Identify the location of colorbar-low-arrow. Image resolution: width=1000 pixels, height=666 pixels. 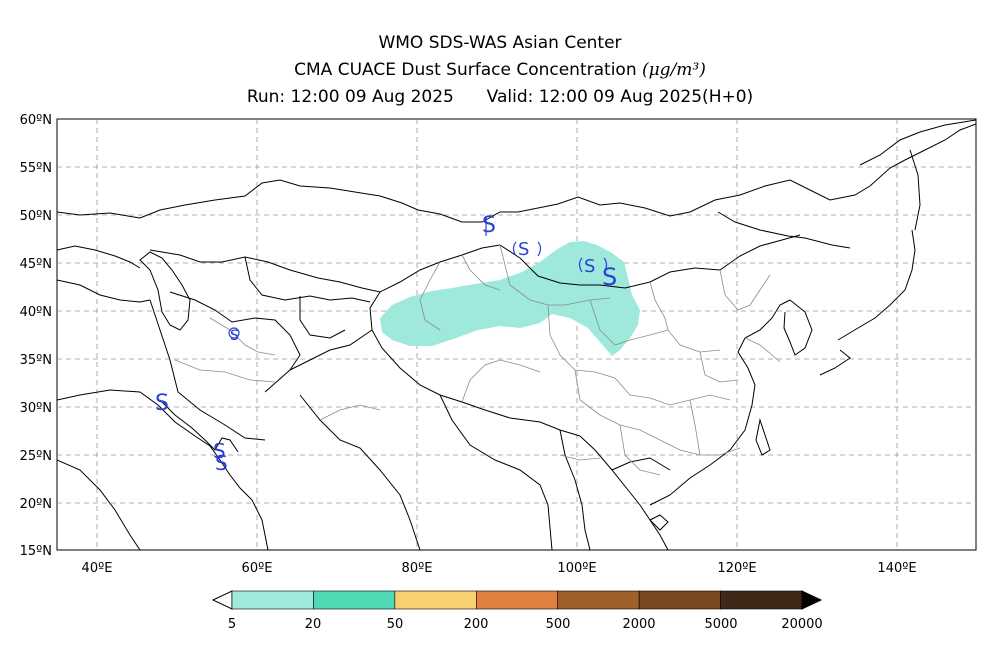
(222, 600).